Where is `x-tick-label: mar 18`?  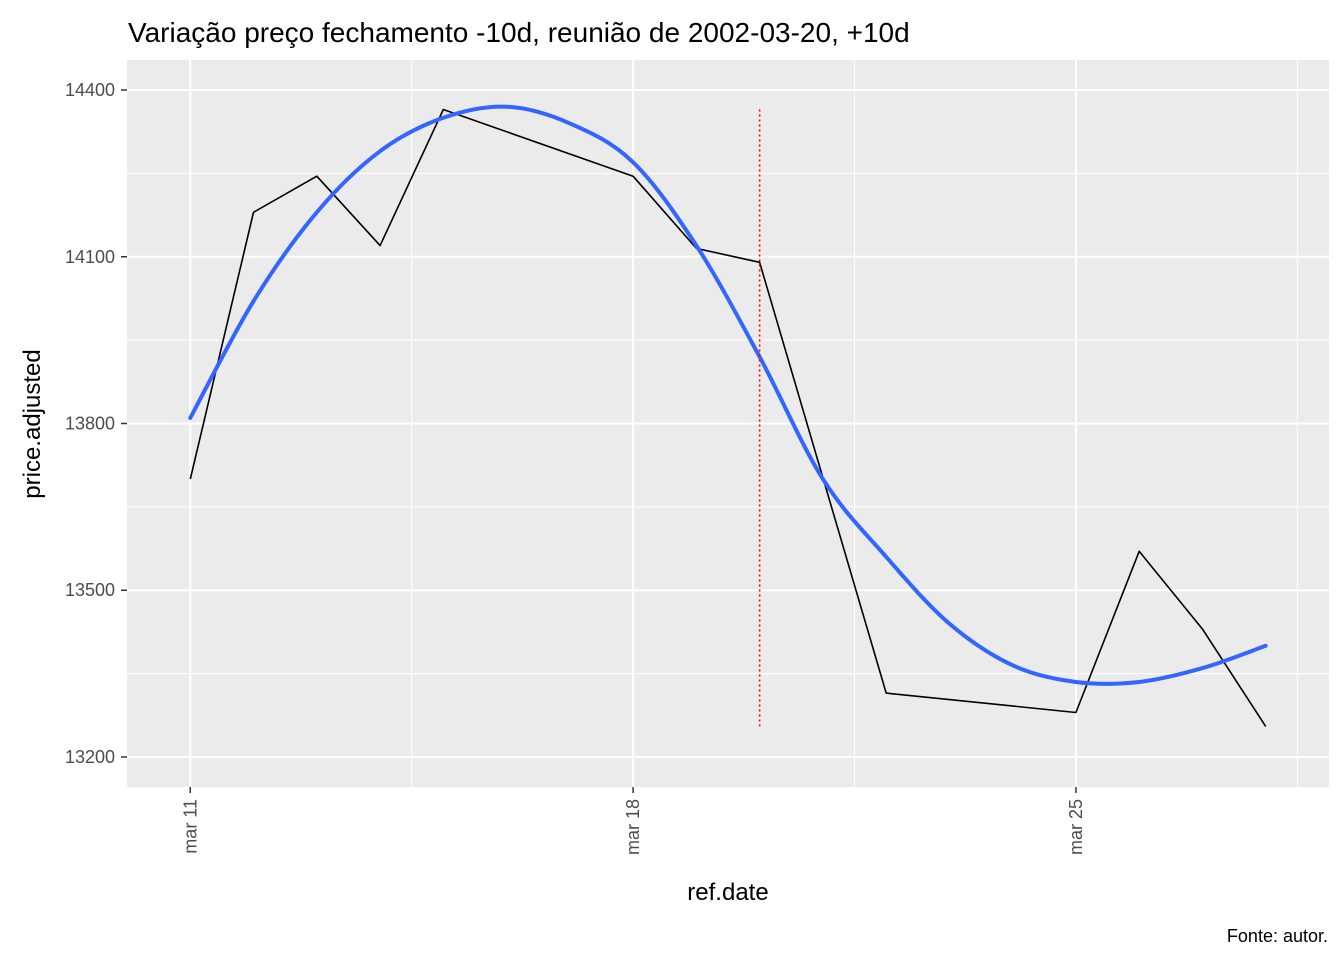 x-tick-label: mar 18 is located at coordinates (633, 827).